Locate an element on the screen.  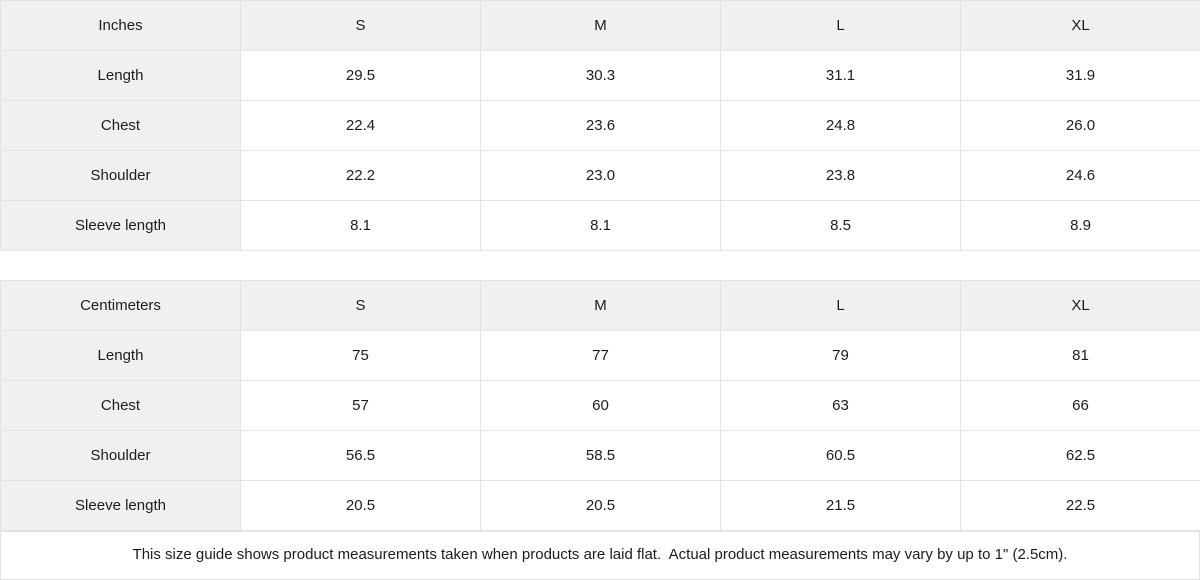
table-header-row: Centimeters S M L XL is located at coordinates (600, 306).